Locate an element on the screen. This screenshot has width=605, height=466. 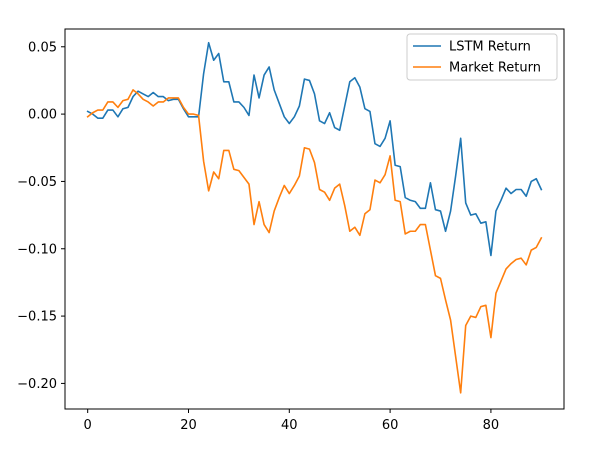
legend: LSTM Return Market Return is located at coordinates (482, 57).